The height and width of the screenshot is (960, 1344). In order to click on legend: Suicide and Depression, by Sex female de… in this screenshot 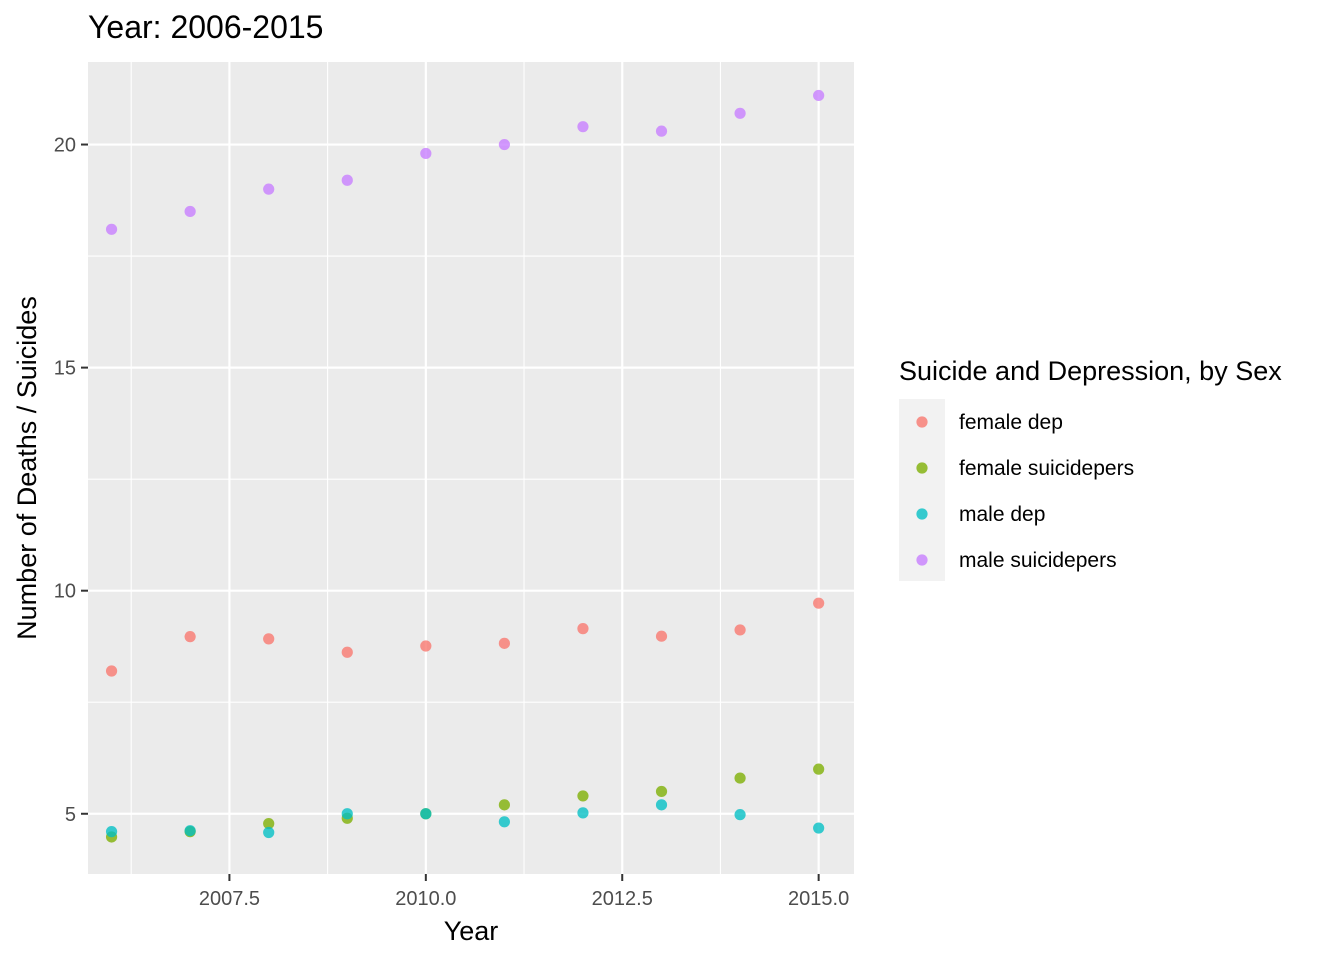, I will do `click(1090, 468)`.